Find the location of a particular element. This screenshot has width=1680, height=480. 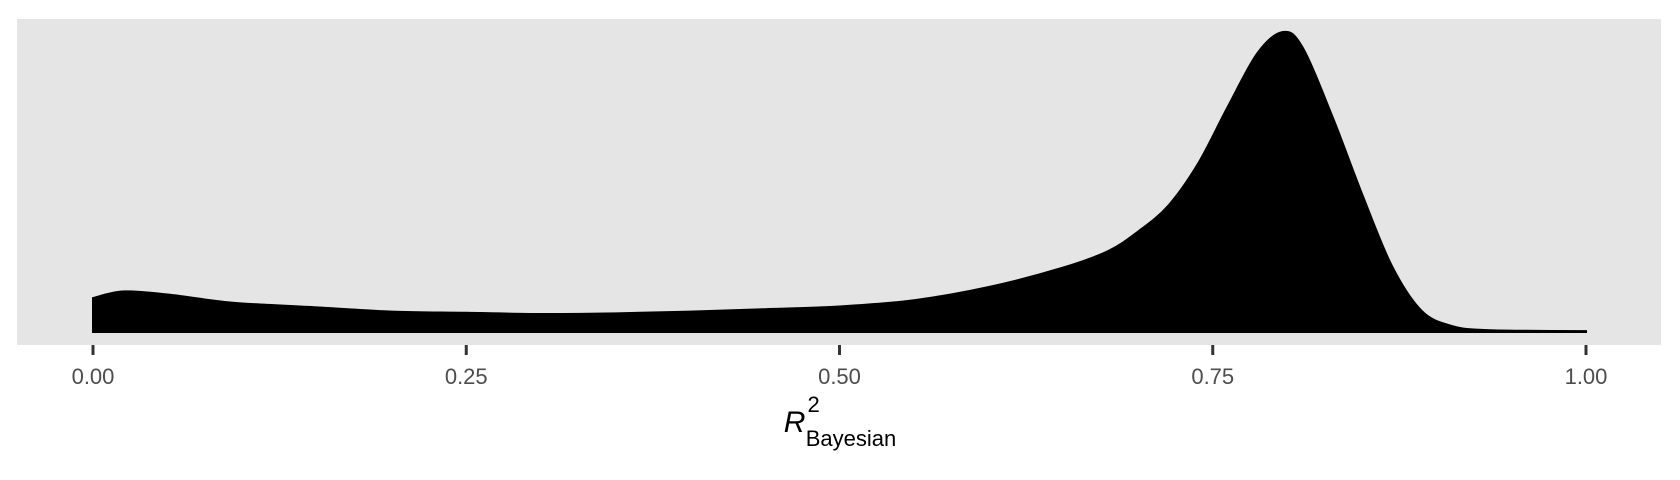

x-axis-title-superscript: 2 is located at coordinates (813, 404).